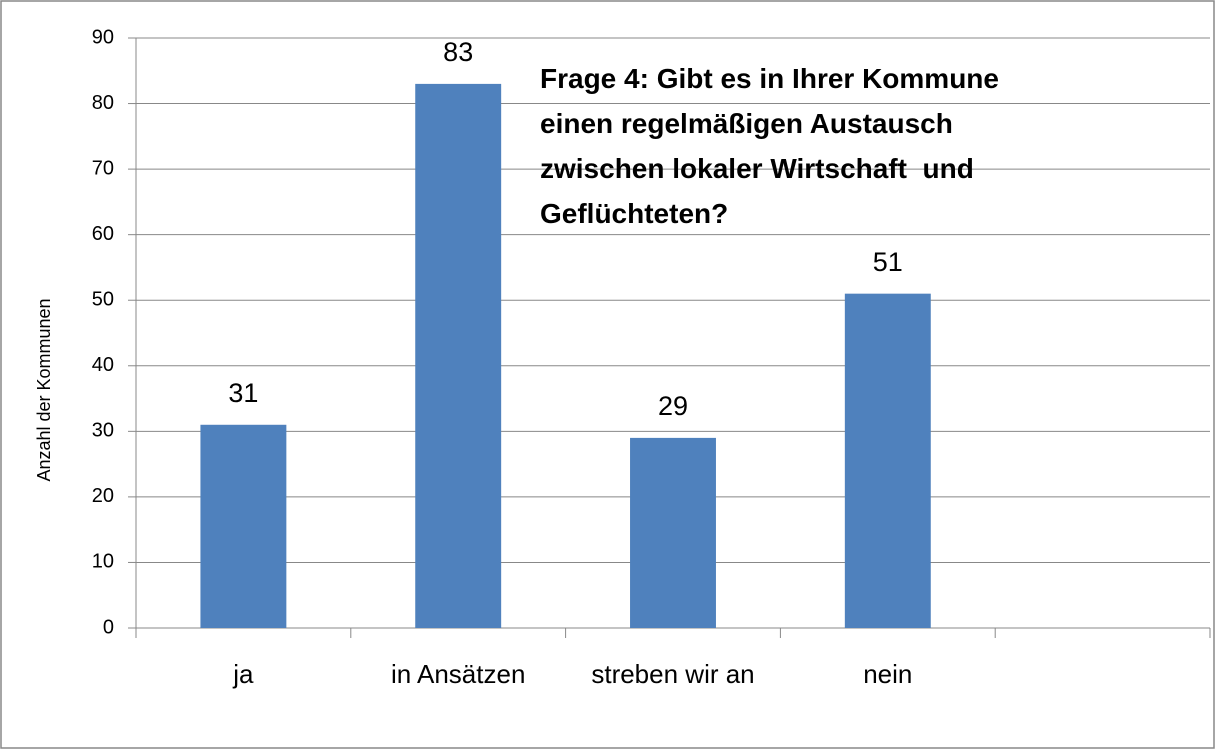 The image size is (1215, 749). What do you see at coordinates (103, 300) in the screenshot?
I see `y-tick-label: 50` at bounding box center [103, 300].